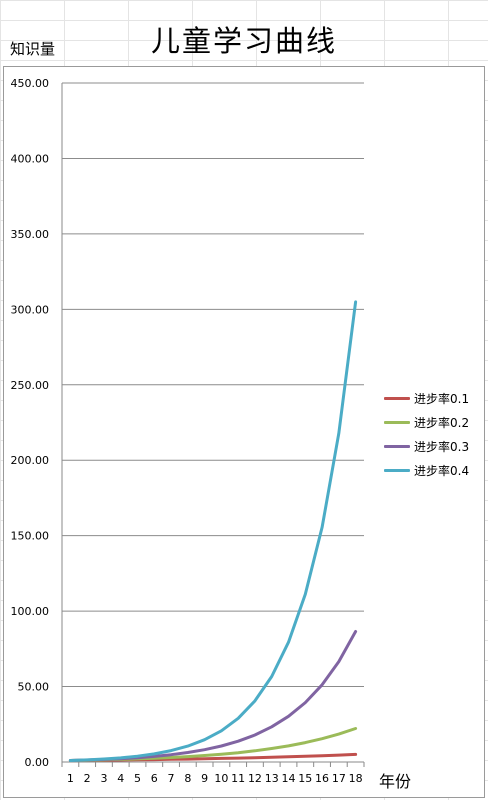  What do you see at coordinates (339, 778) in the screenshot?
I see `x-tick-label: 17` at bounding box center [339, 778].